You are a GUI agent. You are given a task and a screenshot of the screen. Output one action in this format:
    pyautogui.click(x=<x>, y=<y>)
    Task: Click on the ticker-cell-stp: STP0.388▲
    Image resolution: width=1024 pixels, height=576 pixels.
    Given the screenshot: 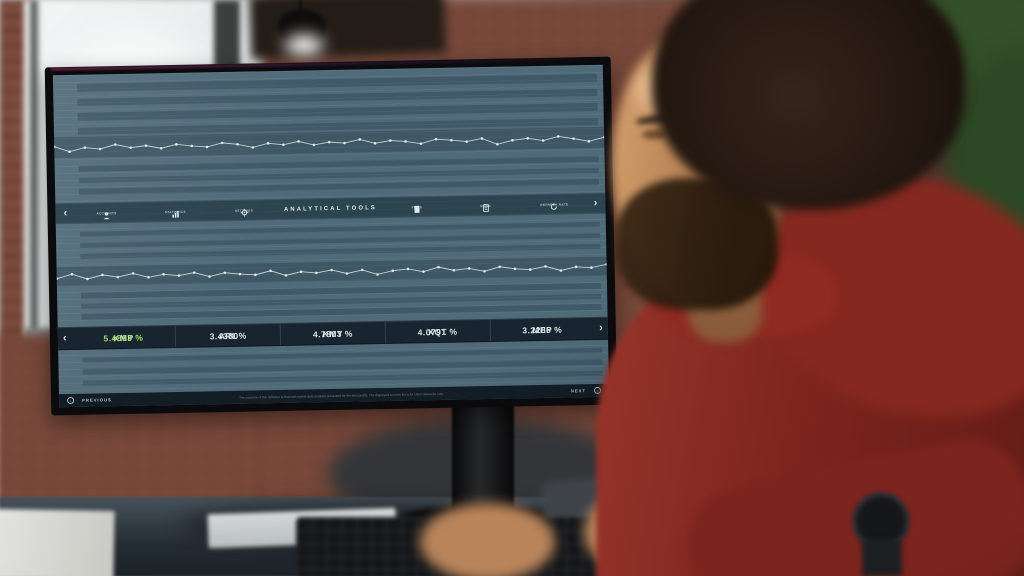 What is the action you would take?
    pyautogui.click(x=516, y=352)
    